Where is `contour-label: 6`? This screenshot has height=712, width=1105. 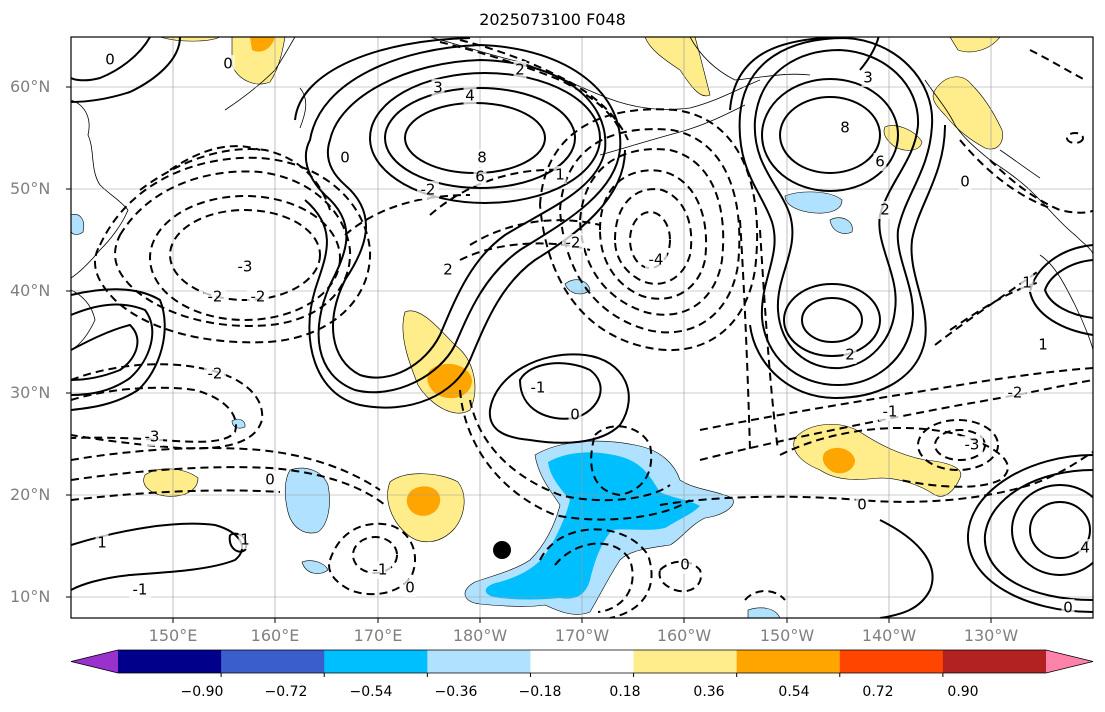
contour-label: 6 is located at coordinates (880, 162).